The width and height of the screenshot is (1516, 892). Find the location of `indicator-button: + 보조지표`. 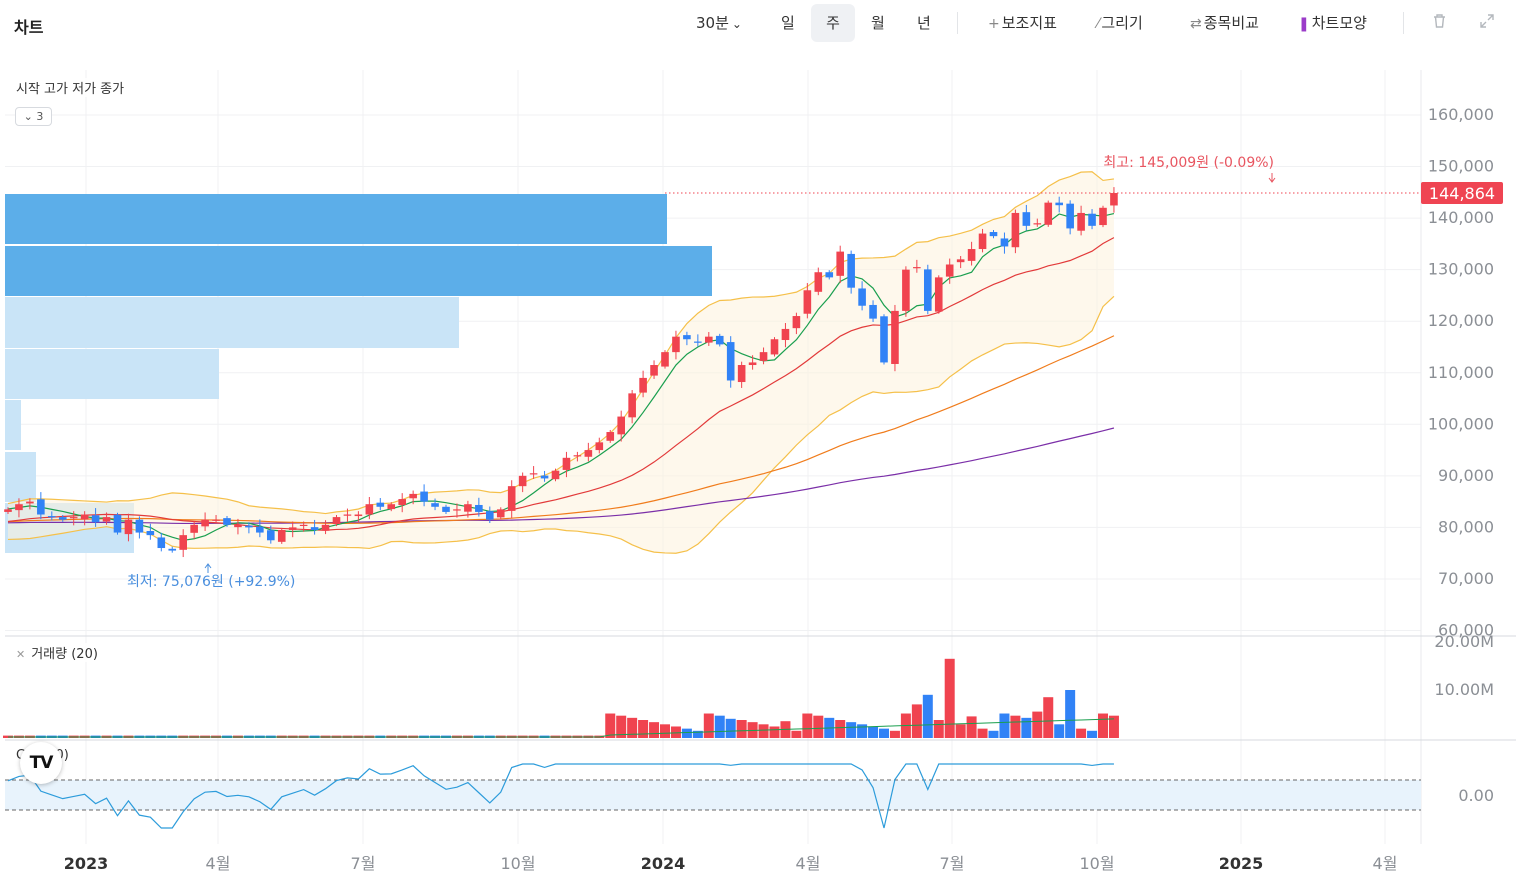

indicator-button: + 보조지표 is located at coordinates (1022, 23).